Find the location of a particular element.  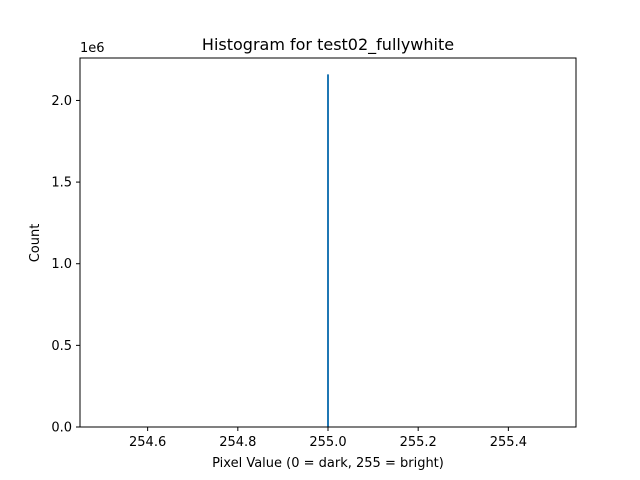

y-tick-label: 1.5 is located at coordinates (61, 183).